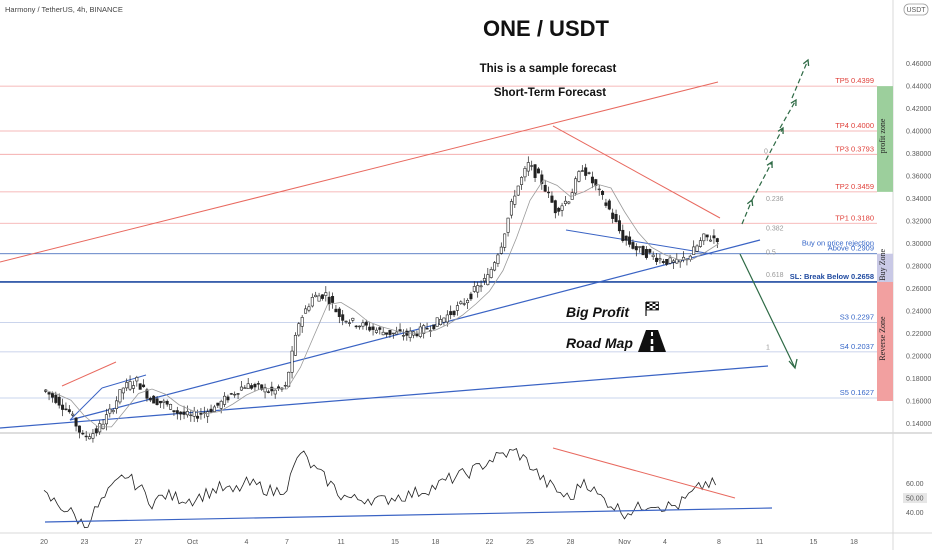 The image size is (932, 550). What do you see at coordinates (408, 515) in the screenshot?
I see `rsi-support-line` at bounding box center [408, 515].